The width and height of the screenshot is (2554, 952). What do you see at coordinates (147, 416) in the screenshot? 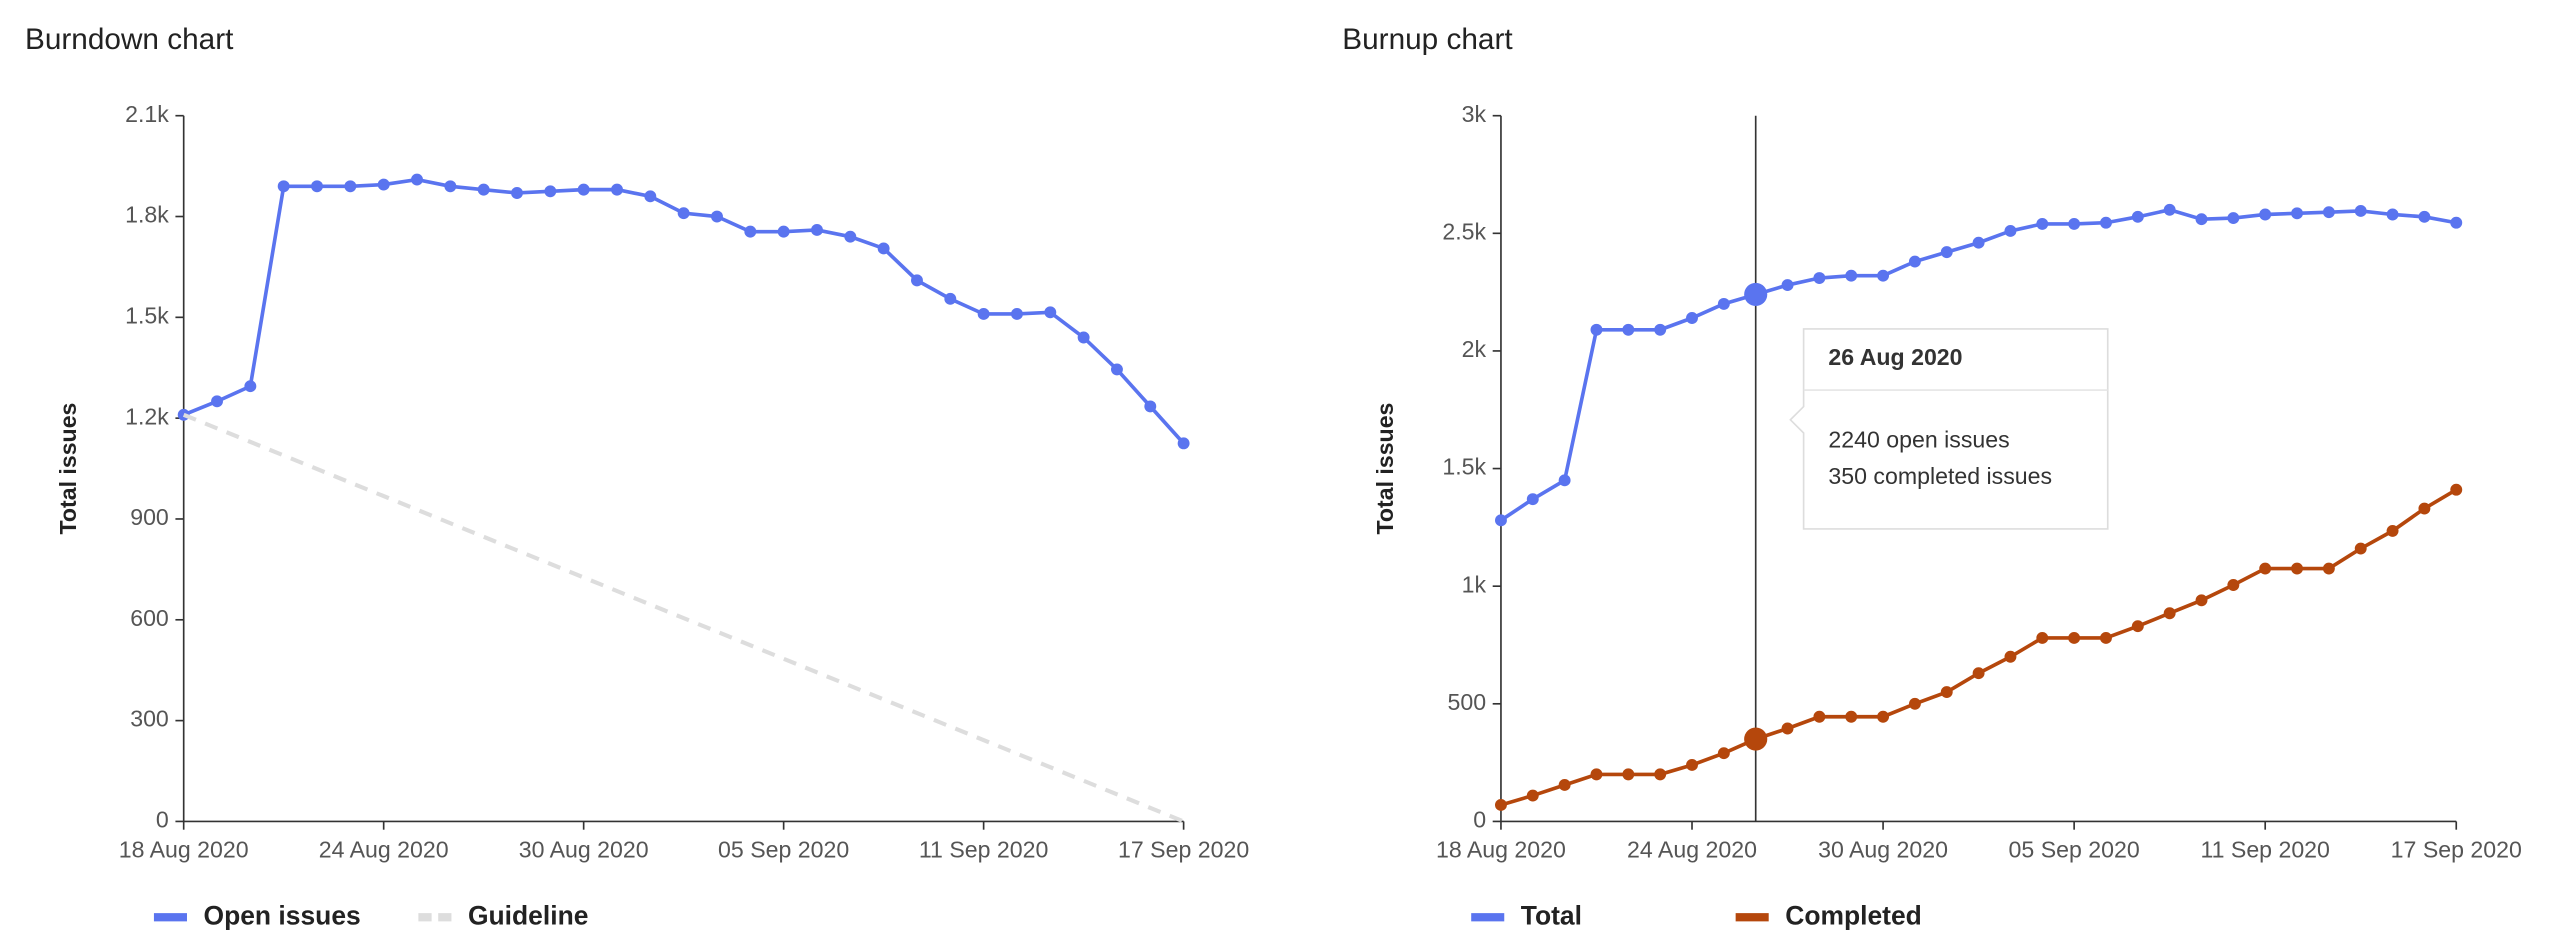
I see `y-tick-label: 1.2k` at bounding box center [147, 416].